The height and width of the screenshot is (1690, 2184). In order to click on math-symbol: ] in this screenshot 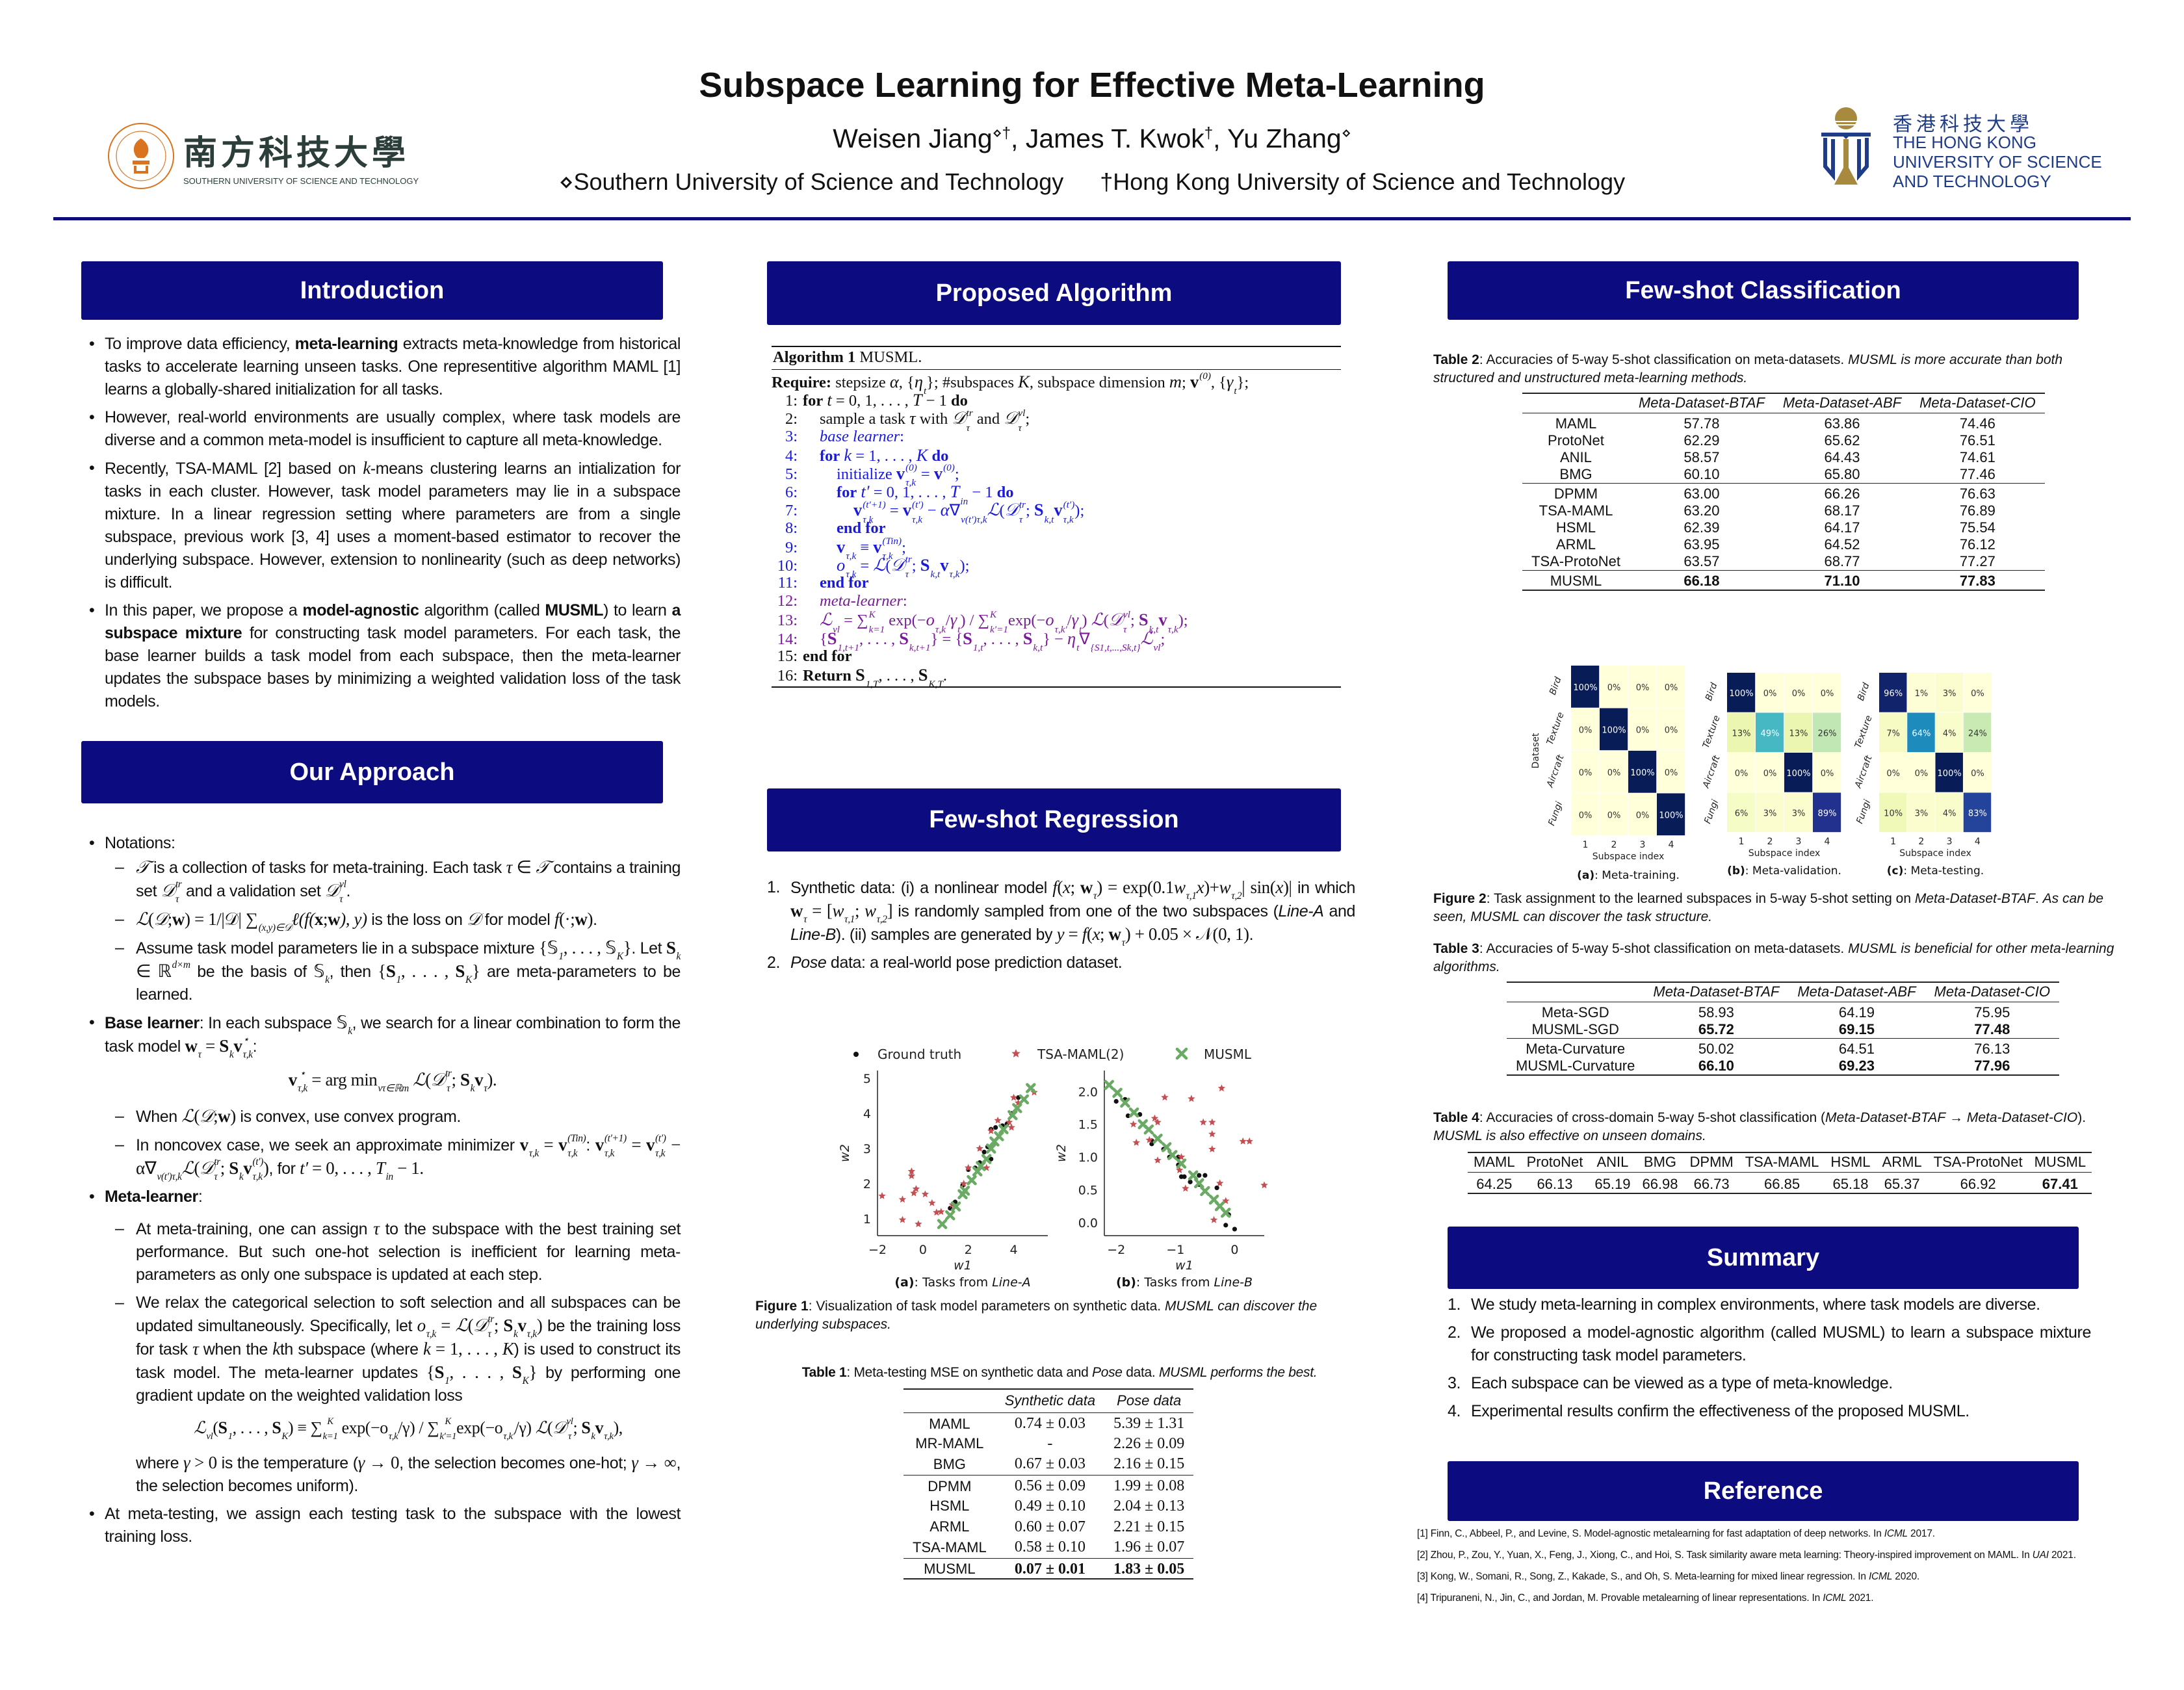, I will do `click(890, 911)`.